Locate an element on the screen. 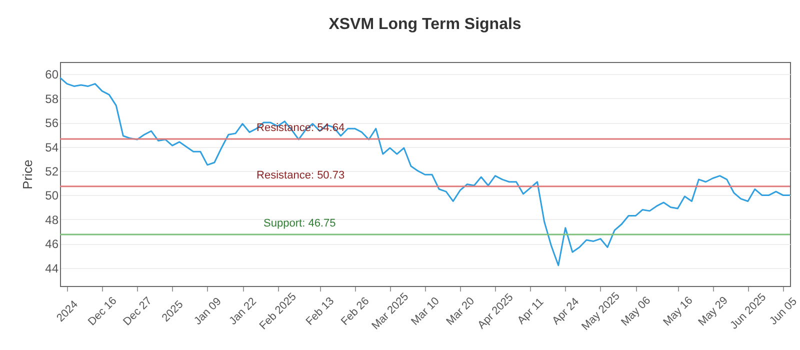  x-tick-label: Apr 24 is located at coordinates (566, 312).